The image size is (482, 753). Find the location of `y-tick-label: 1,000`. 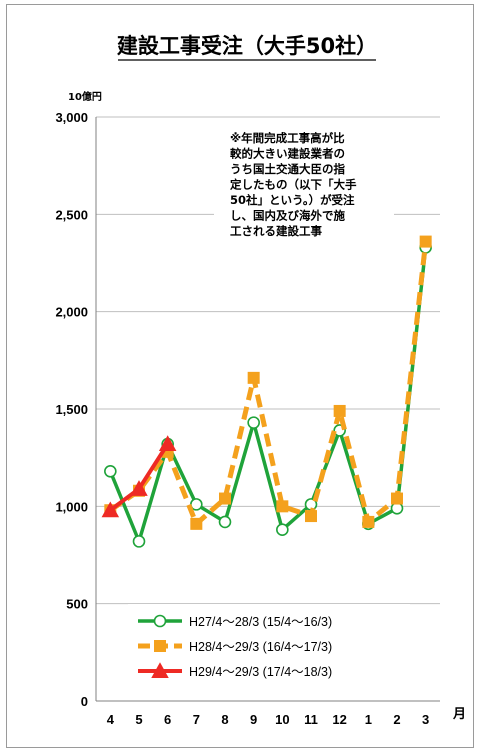

y-tick-label: 1,000 is located at coordinates (71, 506).